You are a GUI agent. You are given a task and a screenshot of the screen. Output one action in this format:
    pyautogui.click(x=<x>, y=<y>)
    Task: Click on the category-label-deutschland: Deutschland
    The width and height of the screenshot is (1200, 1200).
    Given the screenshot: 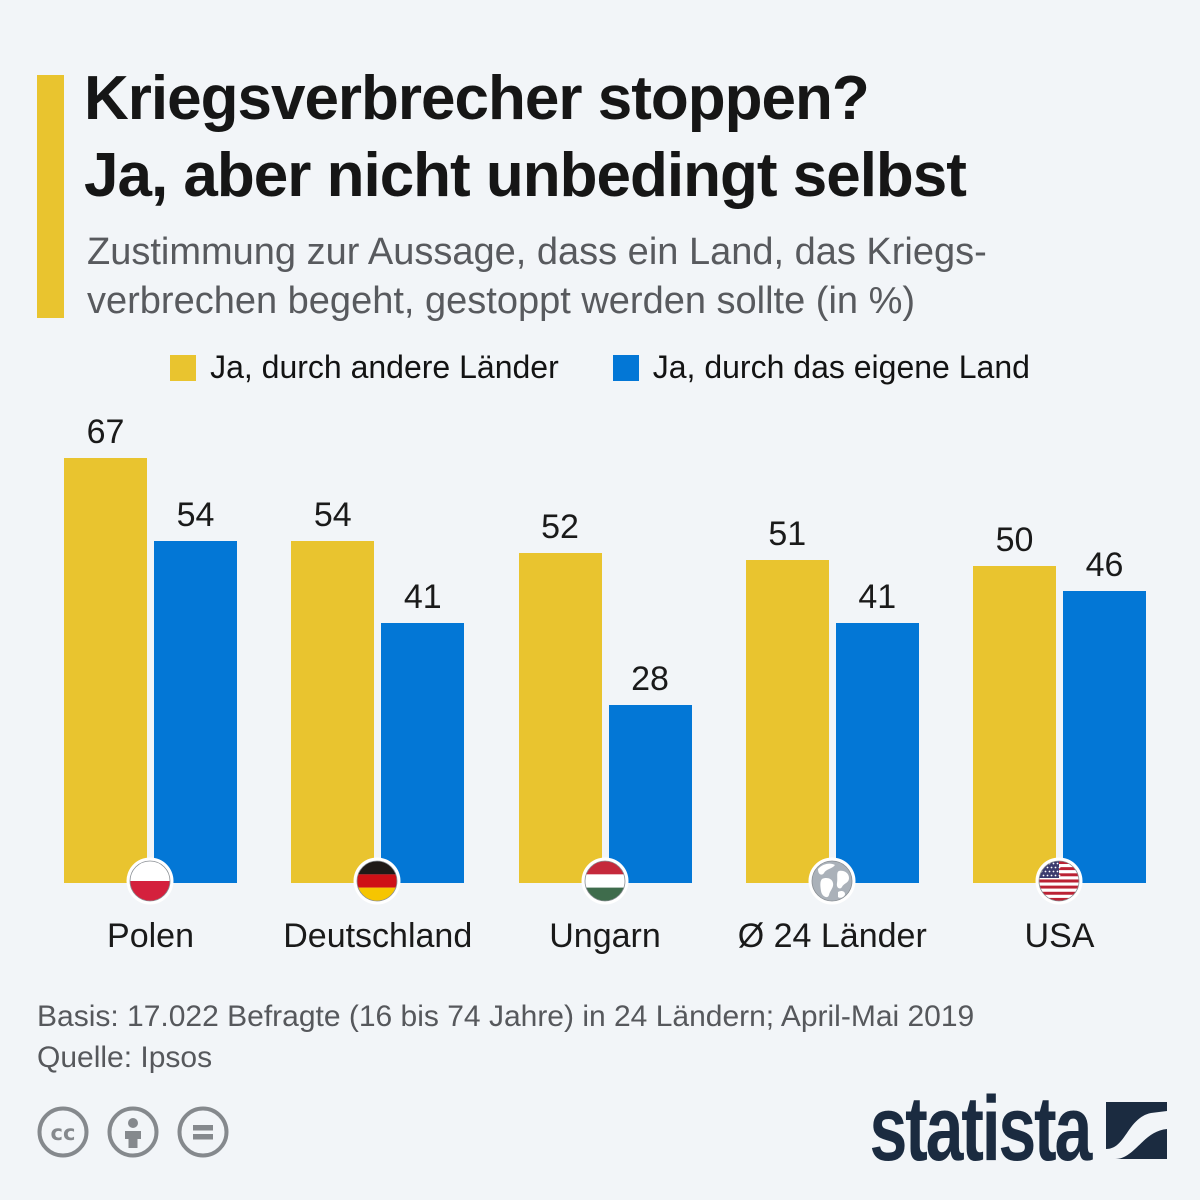 What is the action you would take?
    pyautogui.click(x=378, y=936)
    